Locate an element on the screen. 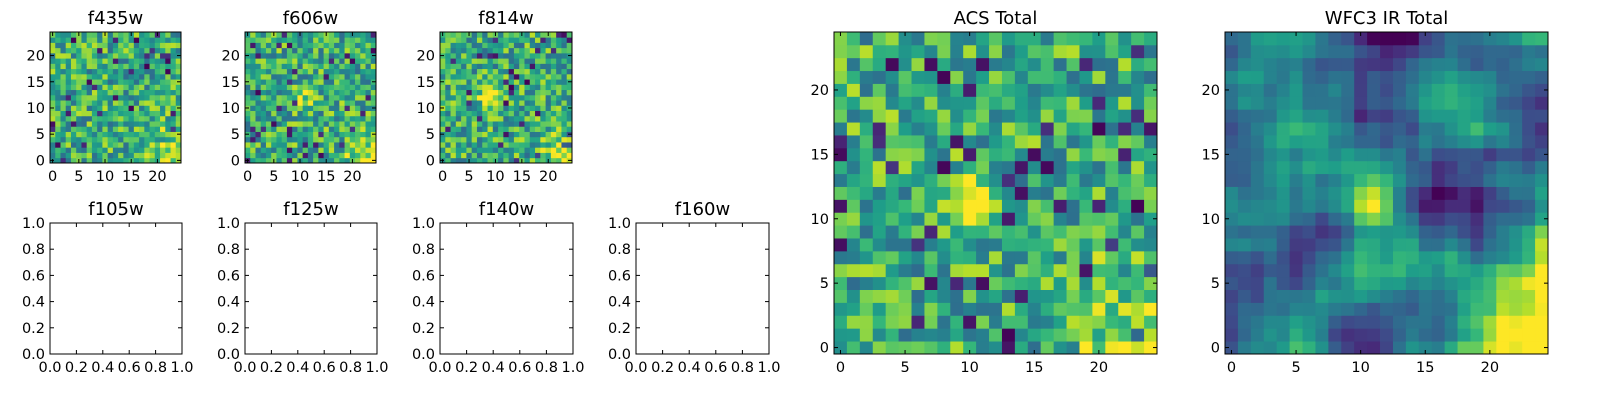 The width and height of the screenshot is (1600, 400). axes-frame is located at coordinates (311, 288).